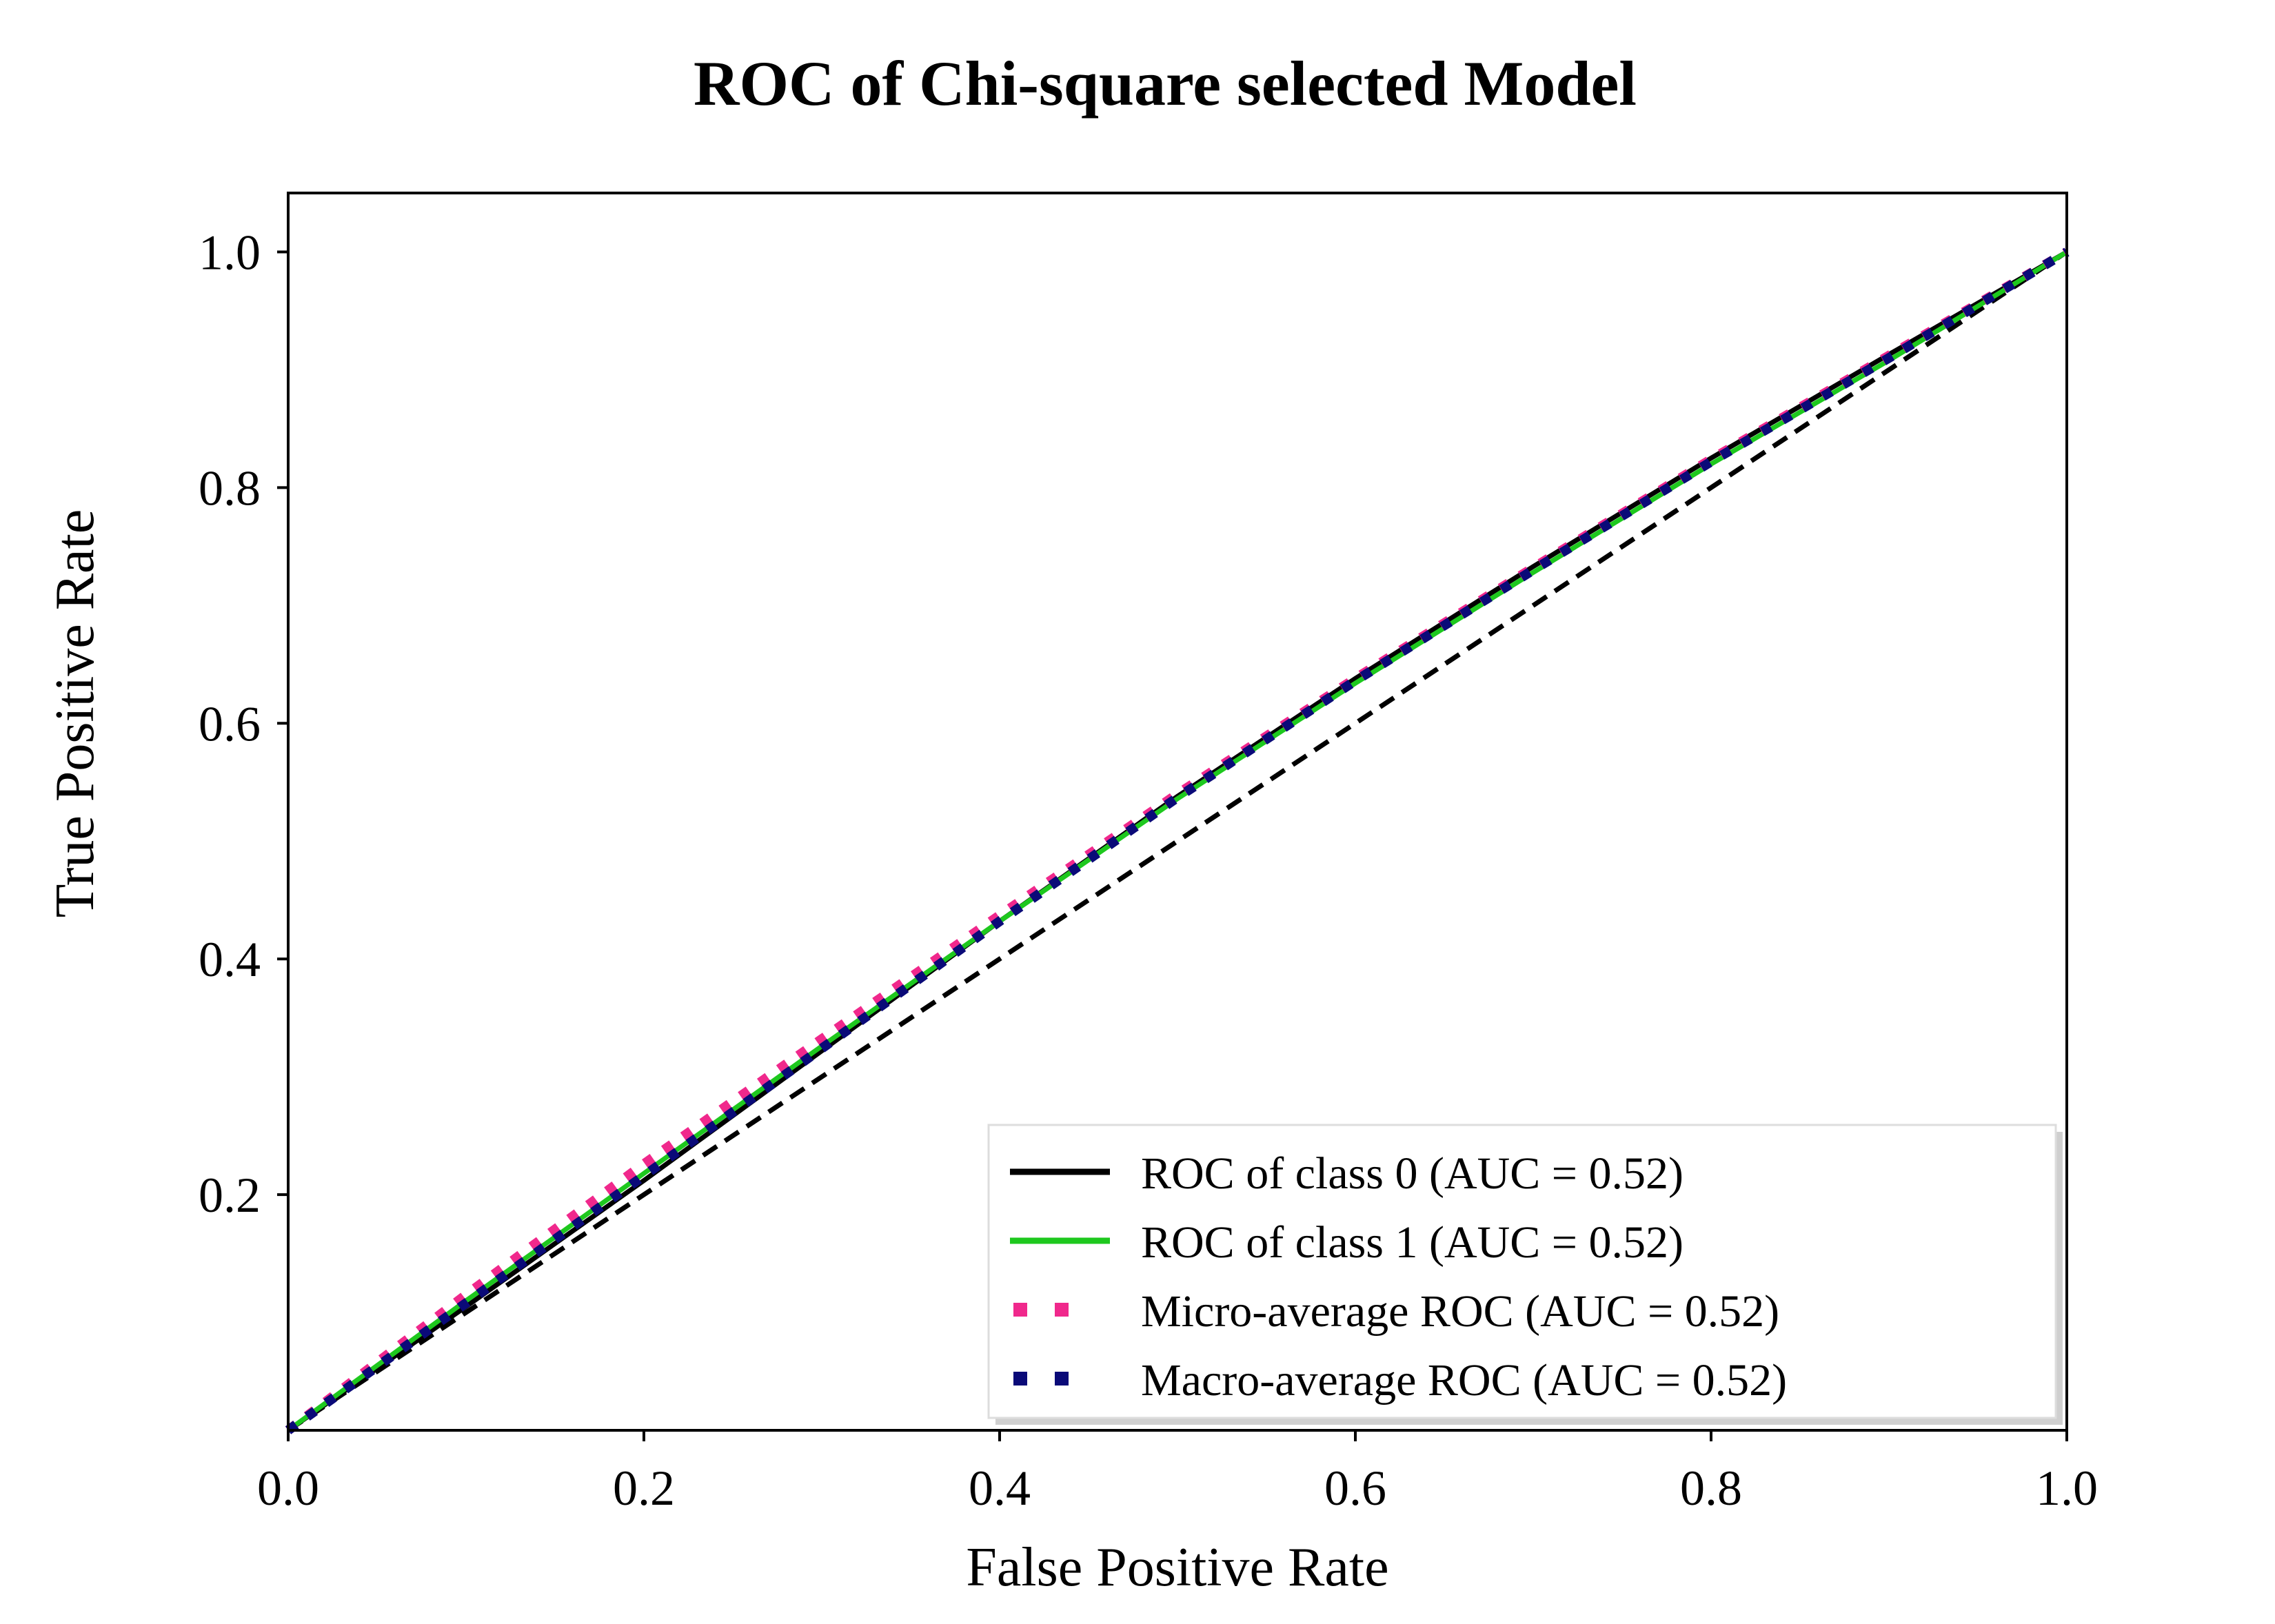 Image resolution: width=2275 pixels, height=1624 pixels. I want to click on x-tick-label: 1.0, so click(2067, 1488).